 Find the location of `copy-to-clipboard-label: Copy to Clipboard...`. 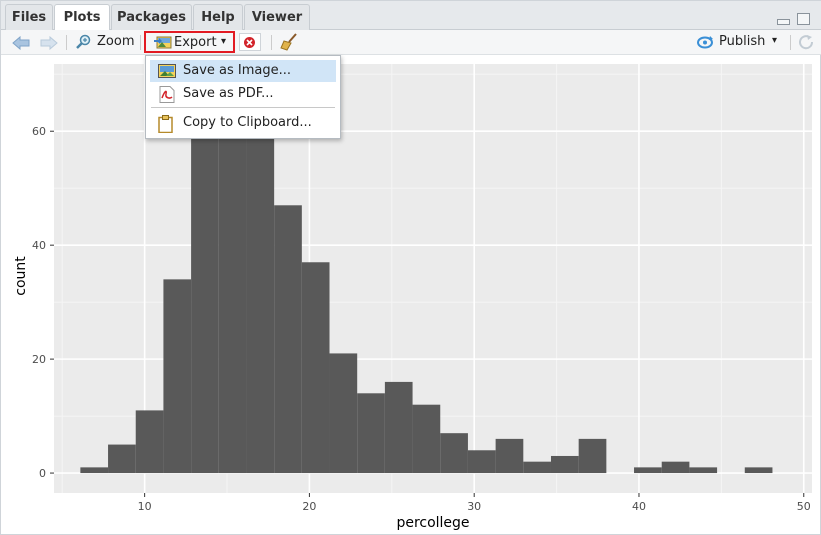

copy-to-clipboard-label: Copy to Clipboard... is located at coordinates (247, 122).